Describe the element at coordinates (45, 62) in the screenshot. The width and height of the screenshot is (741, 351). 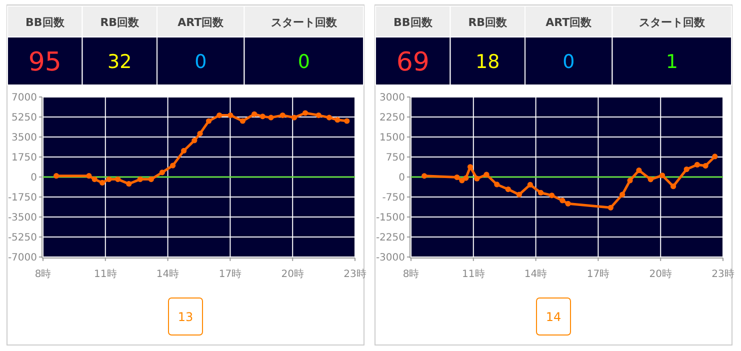
I see `text: 95` at that location.